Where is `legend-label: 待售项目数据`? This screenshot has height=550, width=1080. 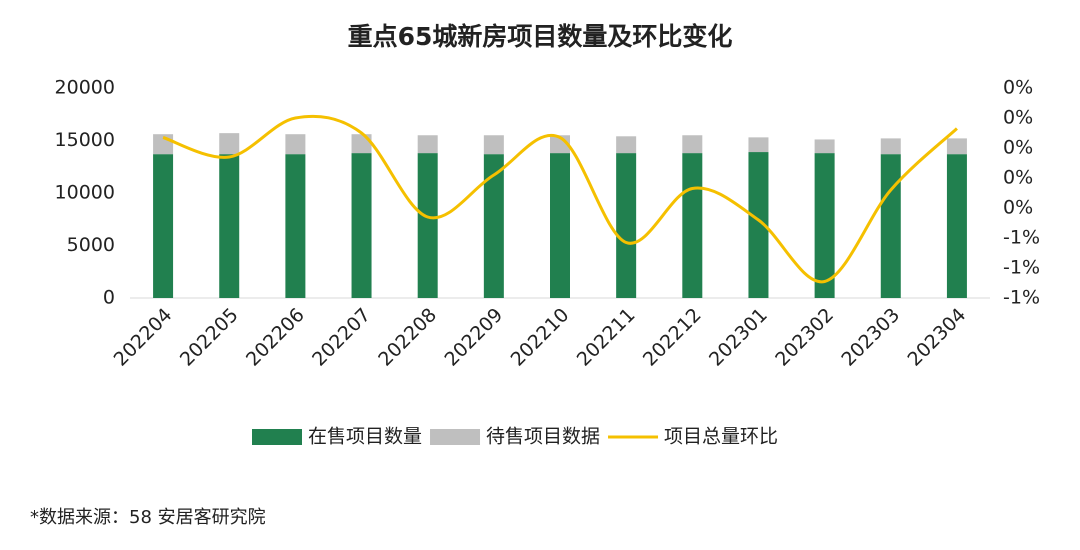 legend-label: 待售项目数据 is located at coordinates (543, 437).